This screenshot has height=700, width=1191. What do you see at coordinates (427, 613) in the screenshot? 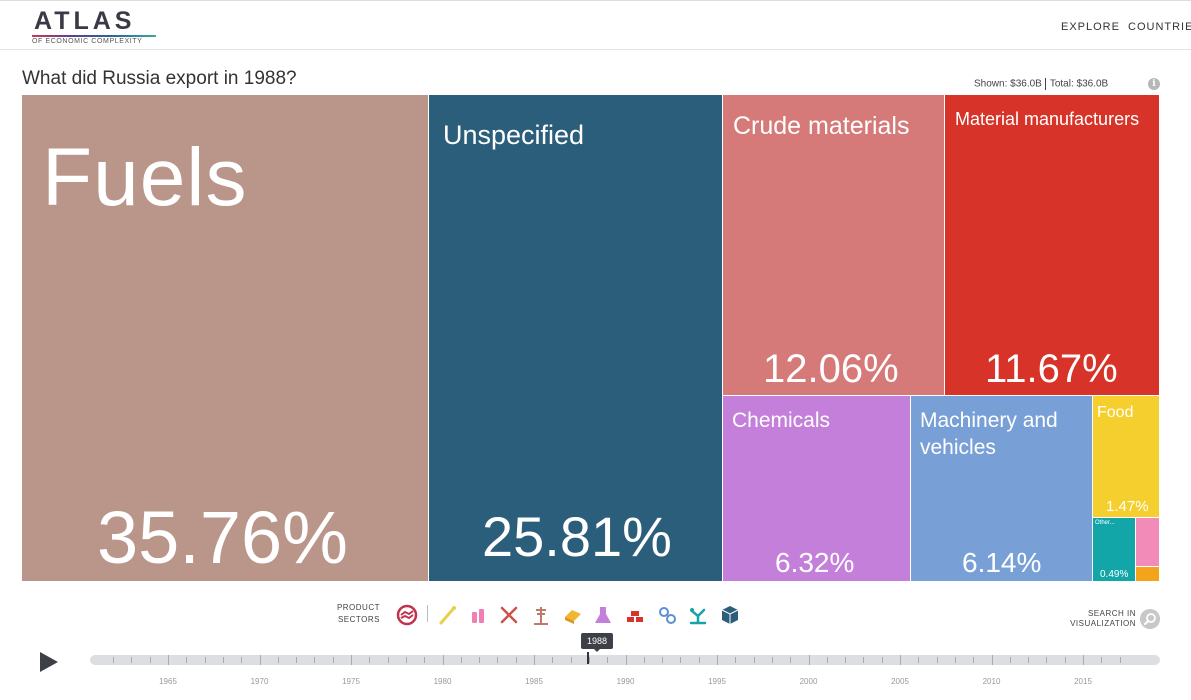
I see `sectors-divider` at bounding box center [427, 613].